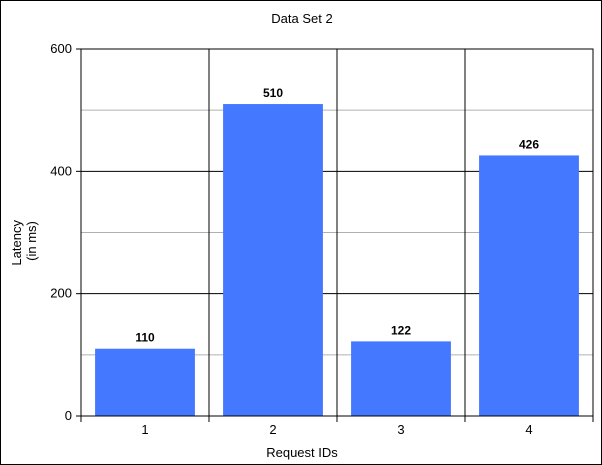 The height and width of the screenshot is (465, 602). Describe the element at coordinates (16, 243) in the screenshot. I see `y-axis-label-line-1: Latency` at that location.